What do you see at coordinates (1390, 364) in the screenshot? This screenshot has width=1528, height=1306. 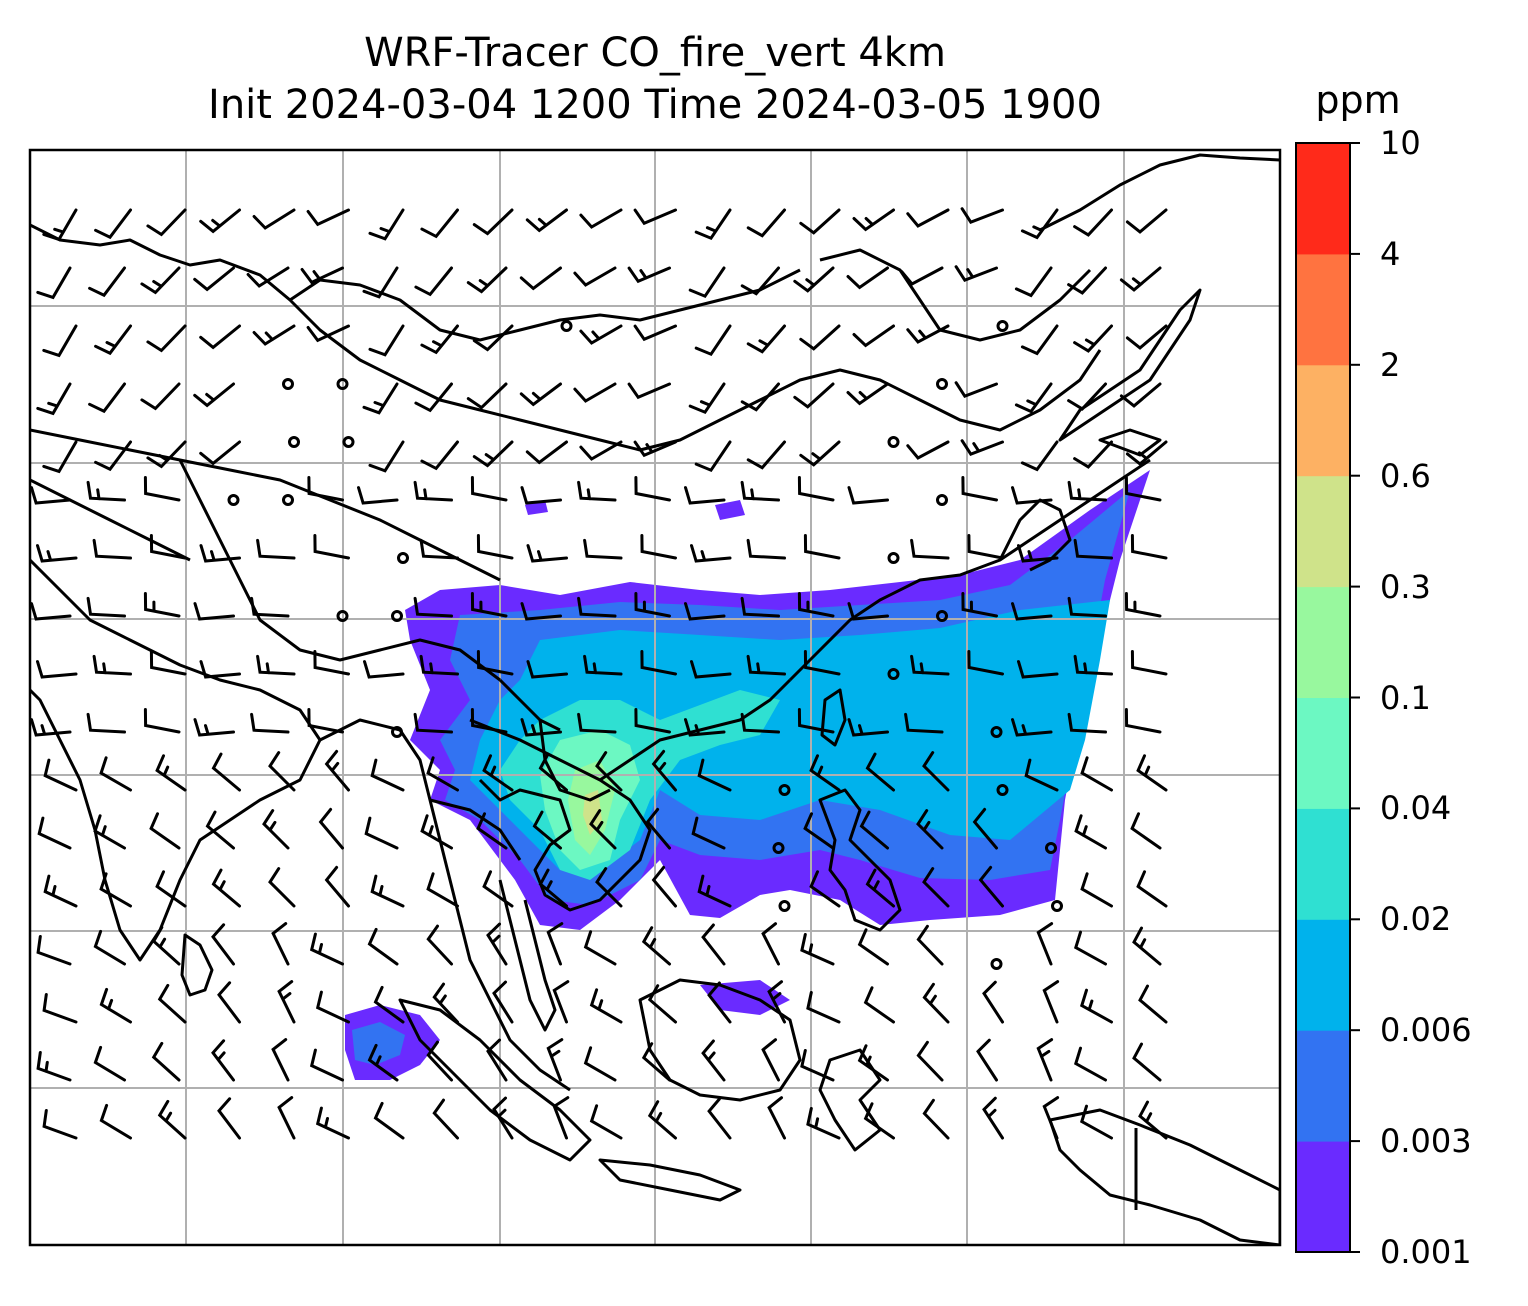 I see `colorbar-tick-label: 2` at bounding box center [1390, 364].